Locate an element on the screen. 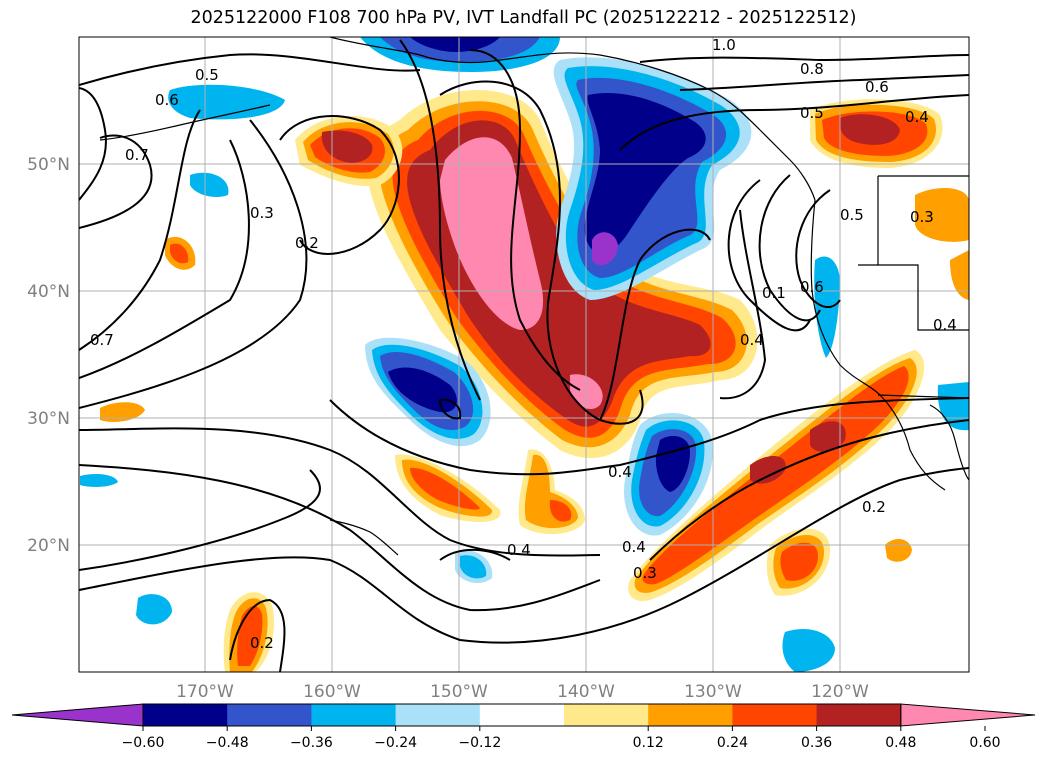 This screenshot has height=765, width=1047. latitude-labels: 50°N 40°N 30°N 20°N is located at coordinates (48, 355).